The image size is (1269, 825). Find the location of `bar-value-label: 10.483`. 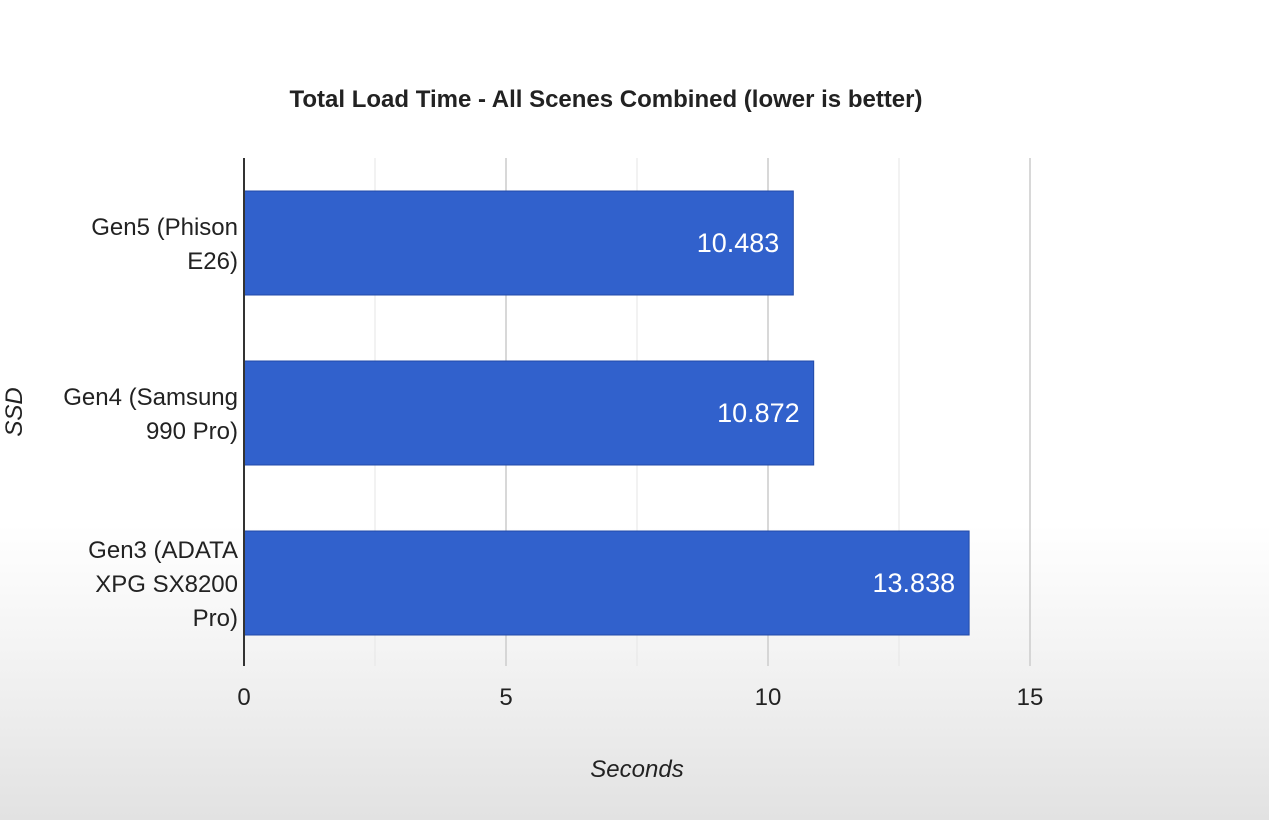

bar-value-label: 10.483 is located at coordinates (738, 243).